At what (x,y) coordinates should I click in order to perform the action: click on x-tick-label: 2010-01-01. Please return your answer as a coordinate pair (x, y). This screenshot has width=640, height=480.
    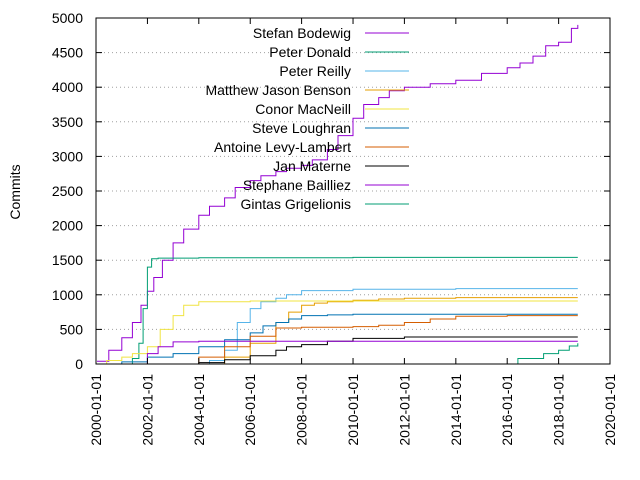
    Looking at the image, I should click on (353, 410).